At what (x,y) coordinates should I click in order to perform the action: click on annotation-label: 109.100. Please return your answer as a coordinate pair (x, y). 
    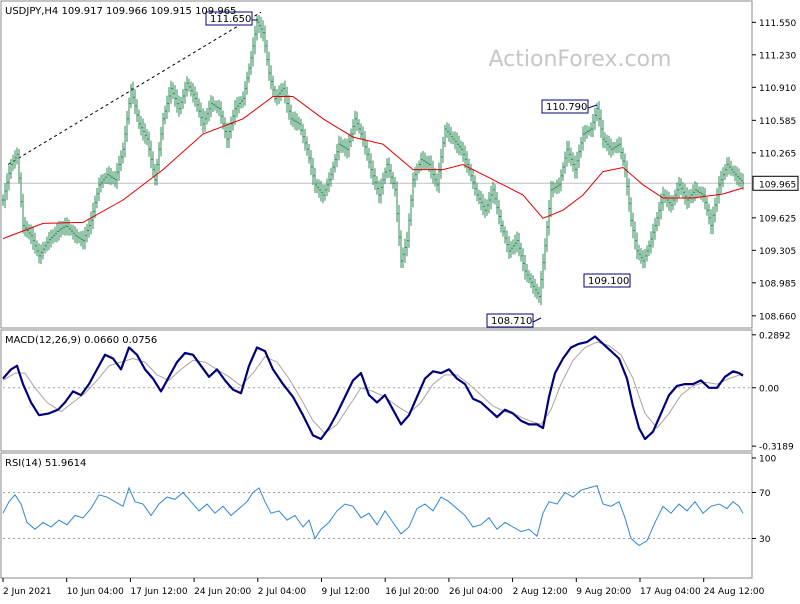
    Looking at the image, I should click on (608, 281).